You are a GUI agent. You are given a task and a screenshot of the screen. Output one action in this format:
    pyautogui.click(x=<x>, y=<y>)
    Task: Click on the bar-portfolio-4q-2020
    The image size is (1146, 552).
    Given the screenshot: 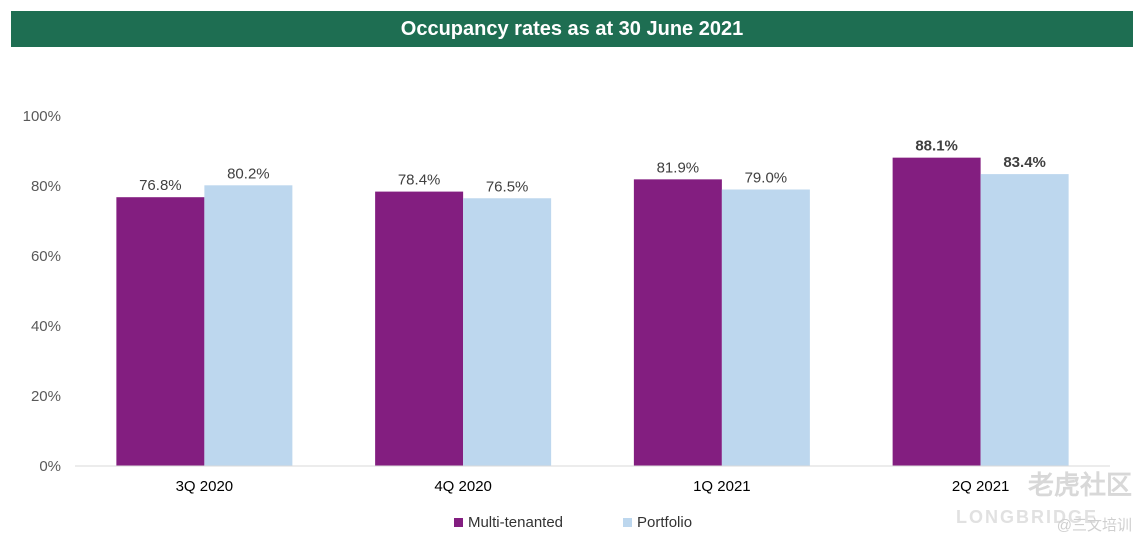 What is the action you would take?
    pyautogui.click(x=507, y=332)
    